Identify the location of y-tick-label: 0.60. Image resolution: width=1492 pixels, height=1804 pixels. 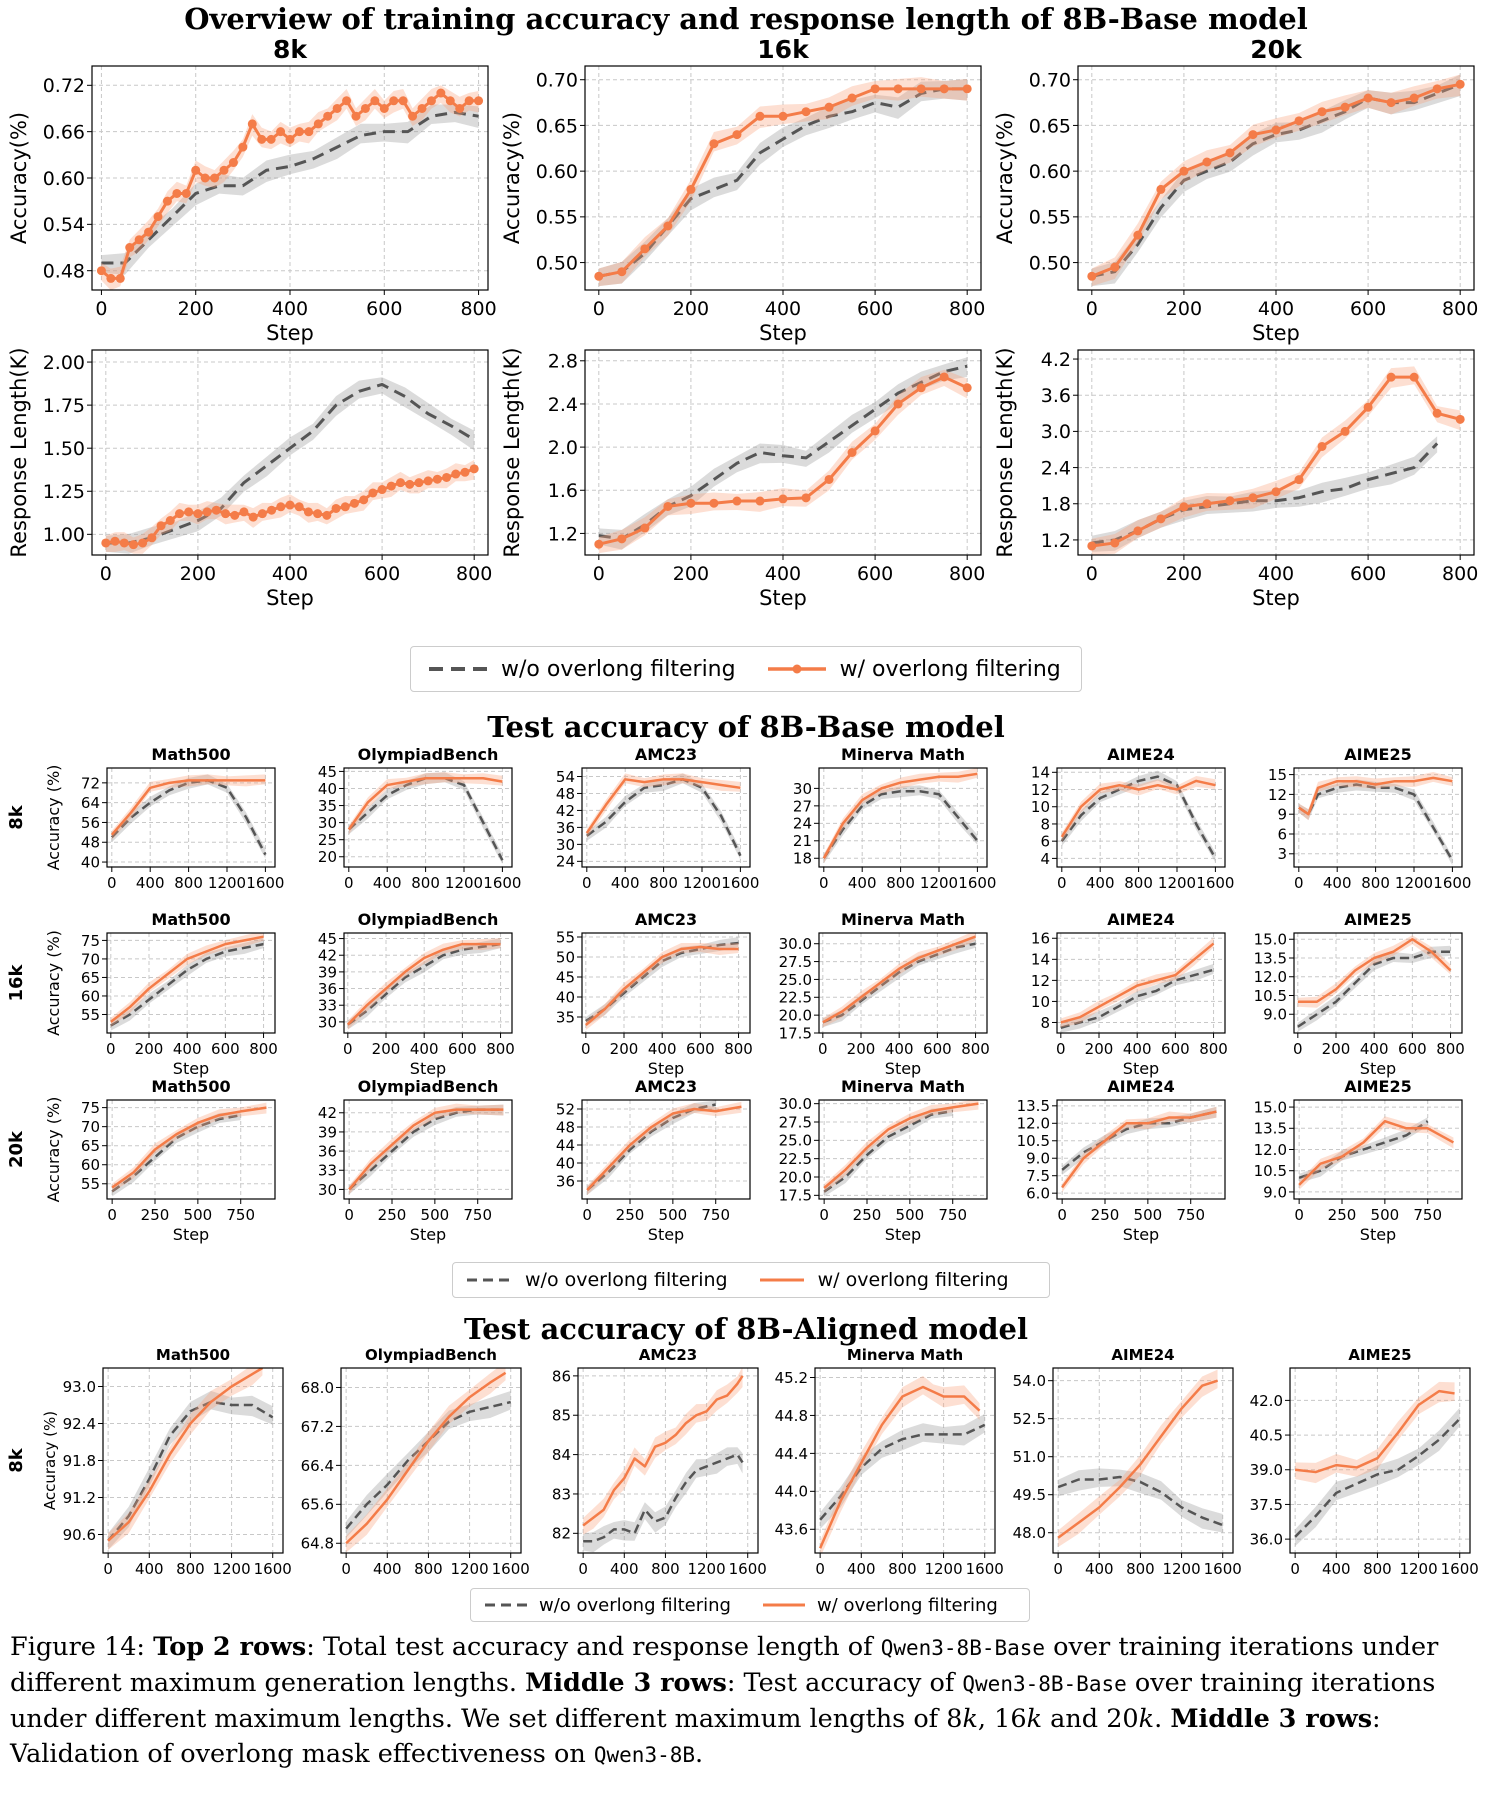
(1050, 172).